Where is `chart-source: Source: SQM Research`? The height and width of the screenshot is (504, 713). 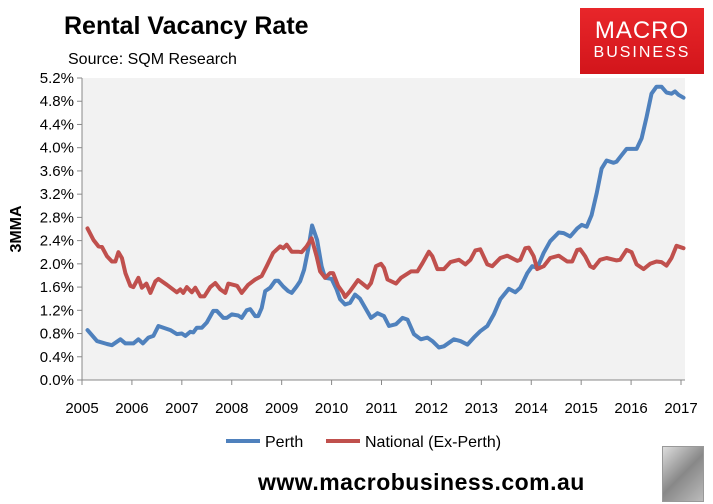 chart-source: Source: SQM Research is located at coordinates (152, 59).